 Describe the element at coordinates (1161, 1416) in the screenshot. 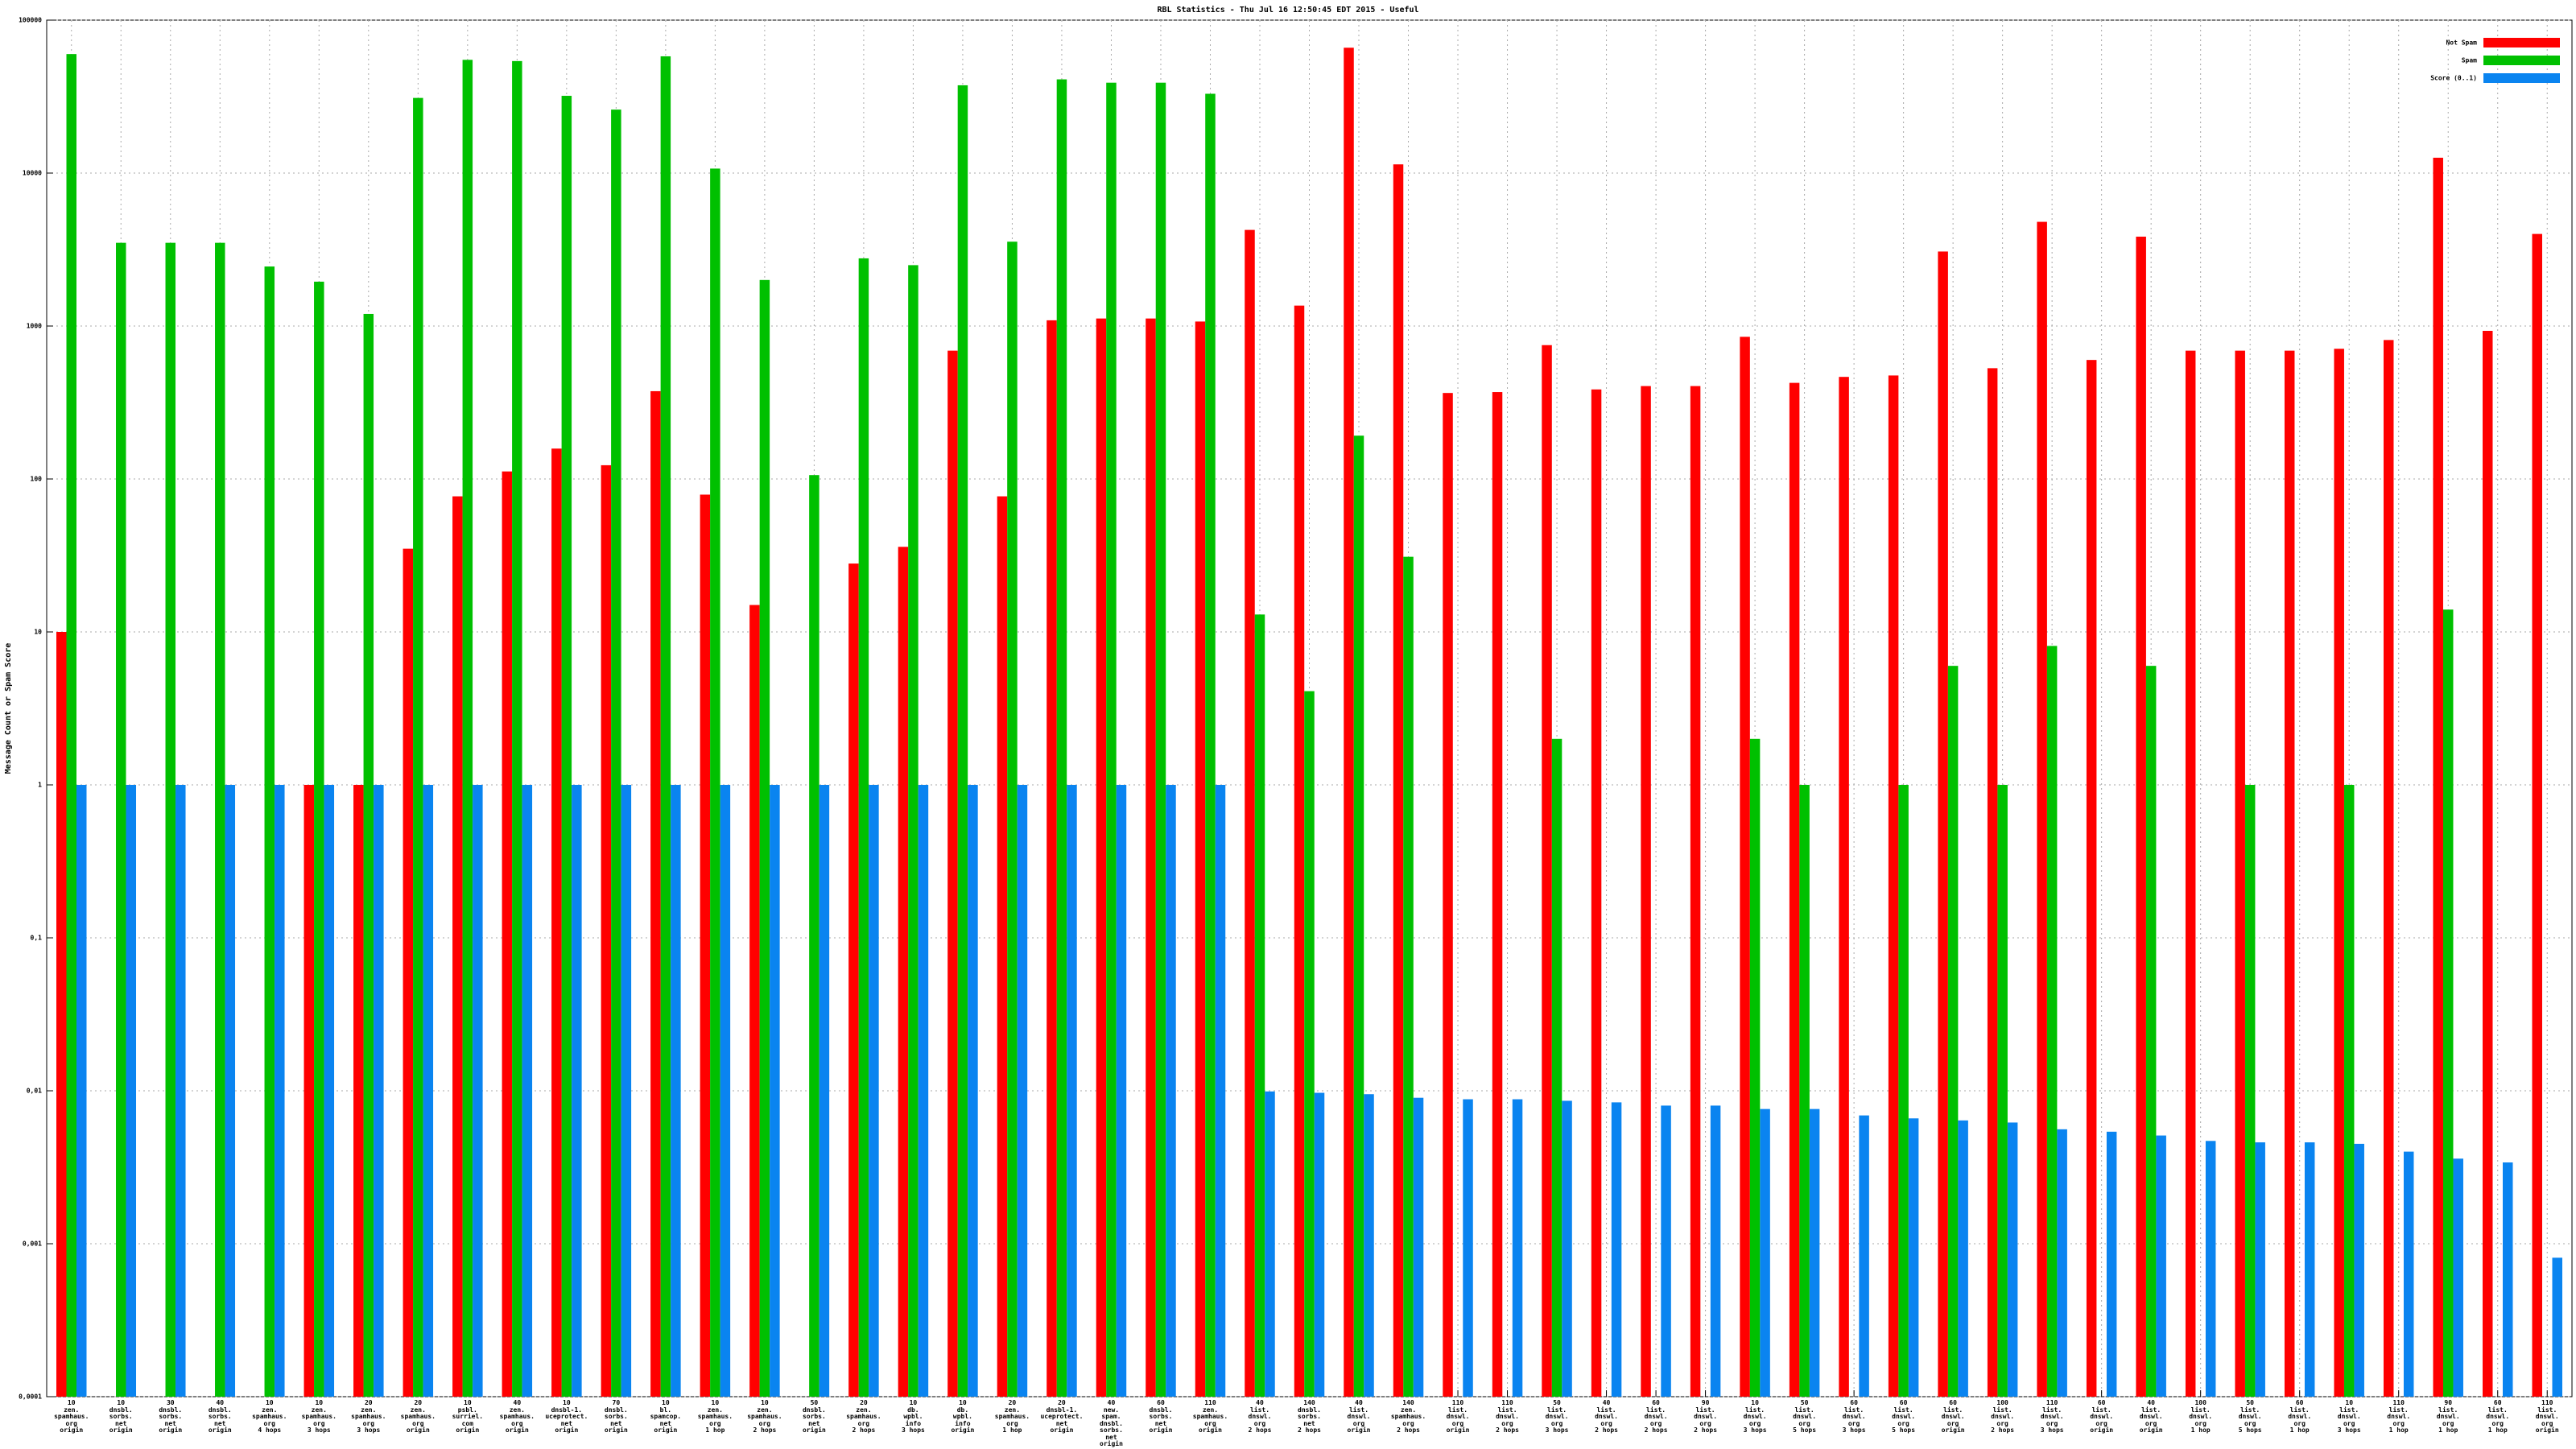

I see `x-tick-label: 60 dnsbl. sorbs. net origin` at that location.